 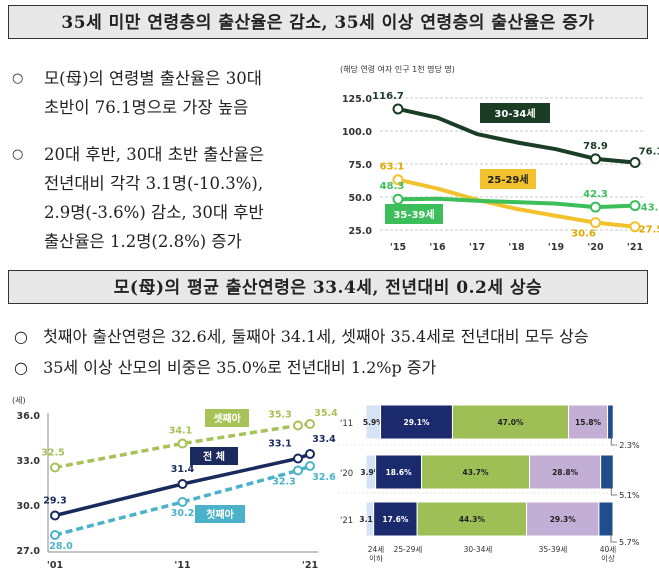 I want to click on section-header-middle: 모(母)의 평균 출산연령은 33.4세, 전년대비 0.2세 상승, so click(x=328, y=287).